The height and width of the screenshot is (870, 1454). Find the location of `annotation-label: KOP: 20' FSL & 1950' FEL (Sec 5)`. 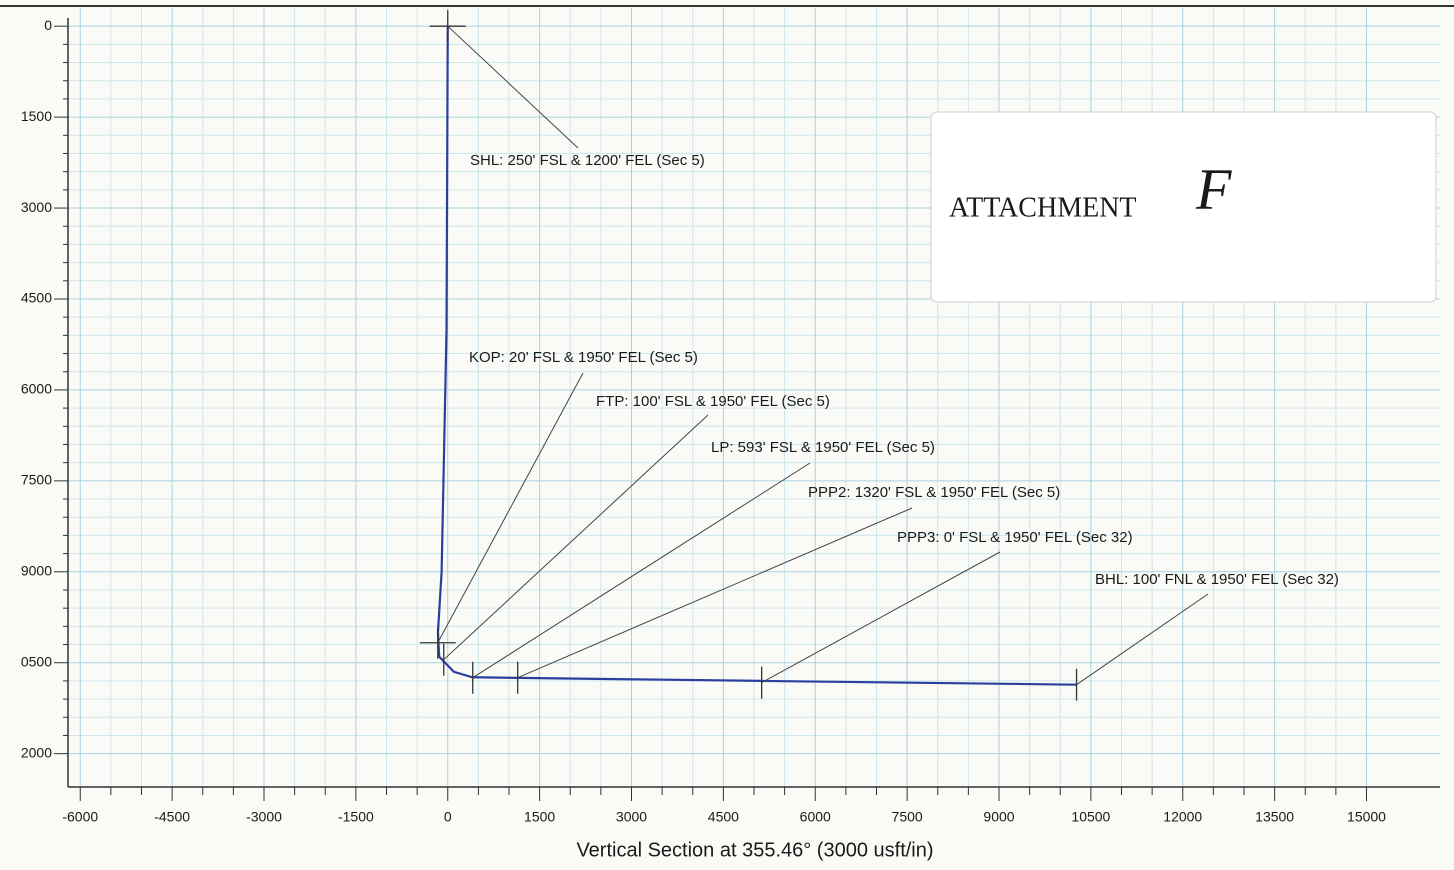

annotation-label: KOP: 20' FSL & 1950' FEL (Sec 5) is located at coordinates (583, 357).